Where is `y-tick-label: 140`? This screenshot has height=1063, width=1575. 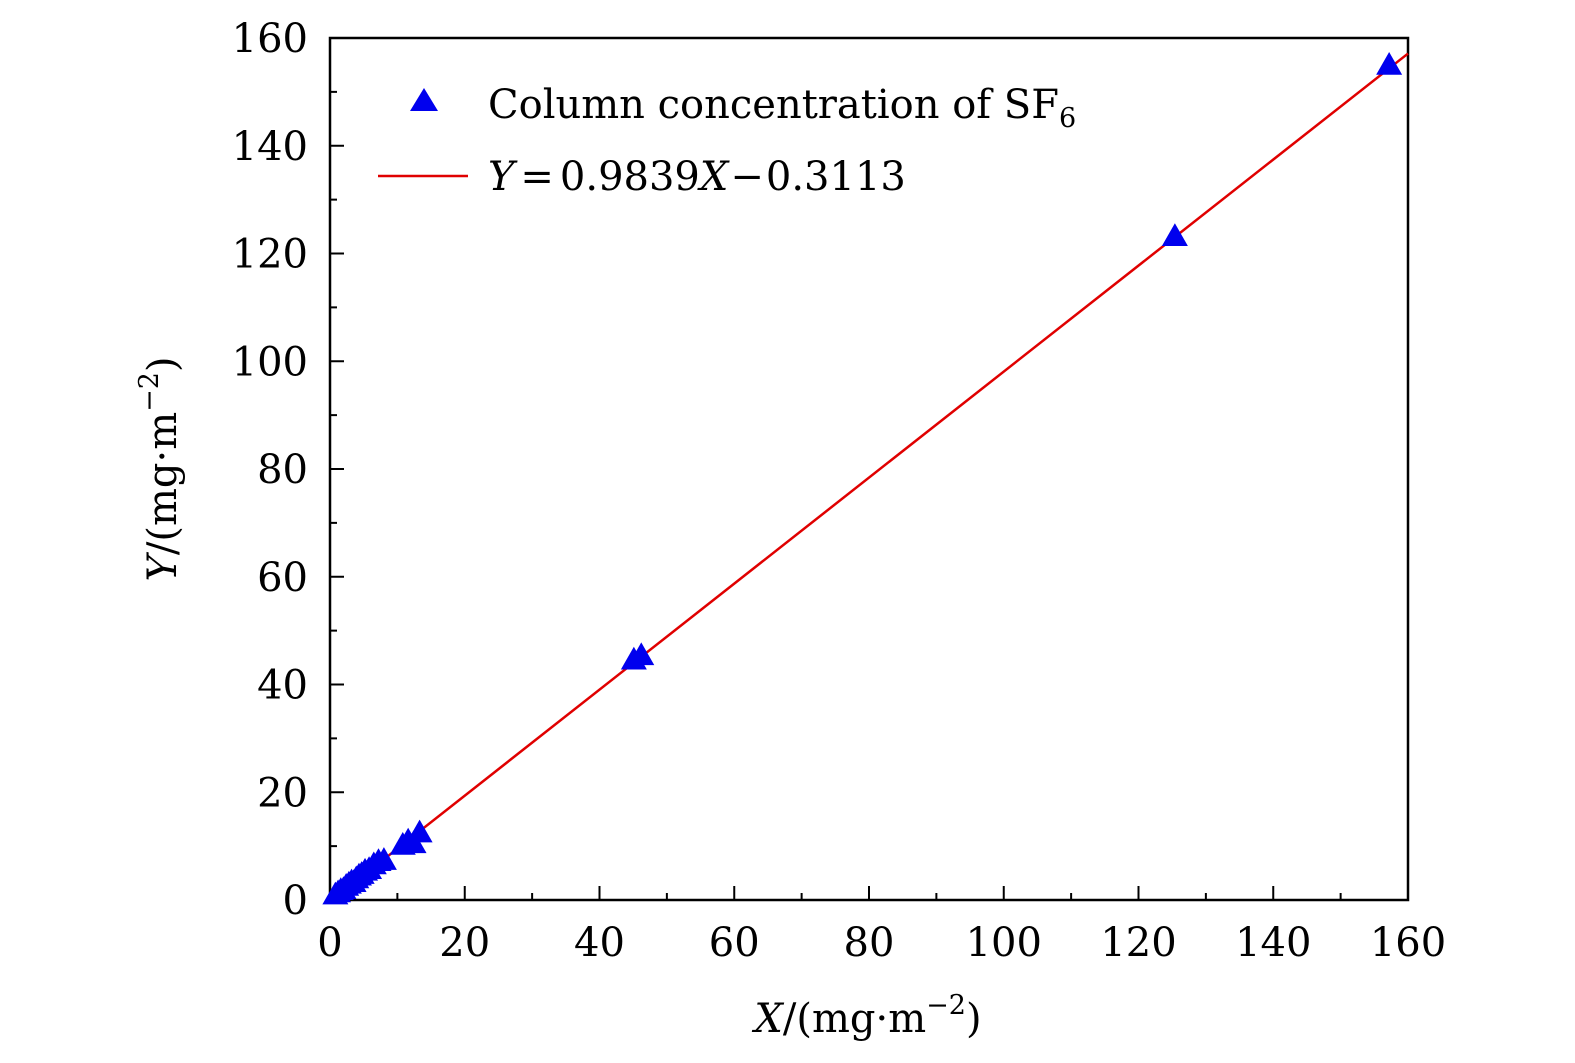
y-tick-label: 140 is located at coordinates (270, 147).